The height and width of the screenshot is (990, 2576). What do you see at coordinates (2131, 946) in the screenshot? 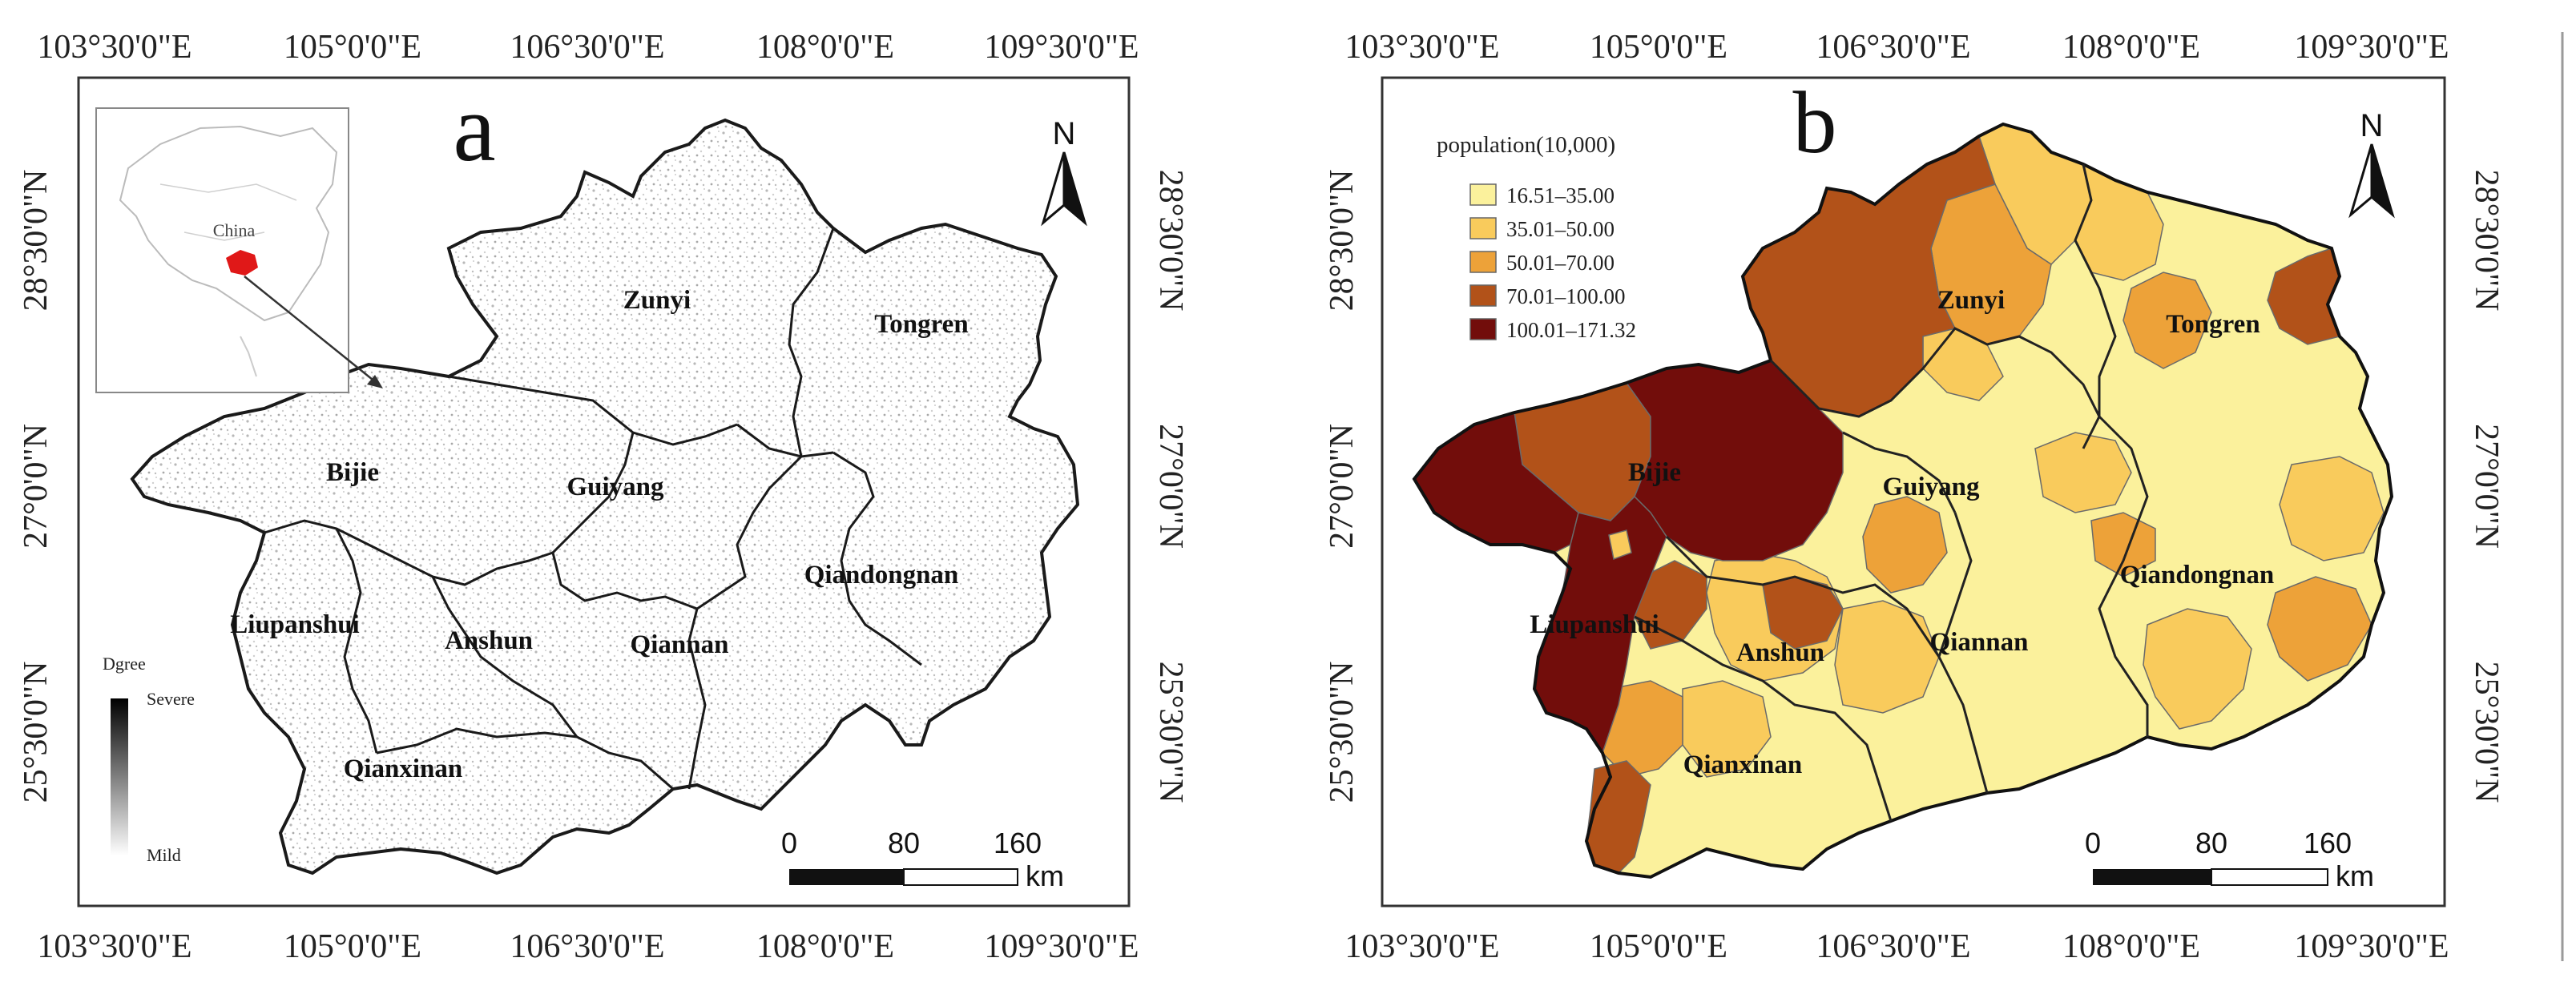
I see `x-tick-b-bot-3: 108°0'0"E` at bounding box center [2131, 946].